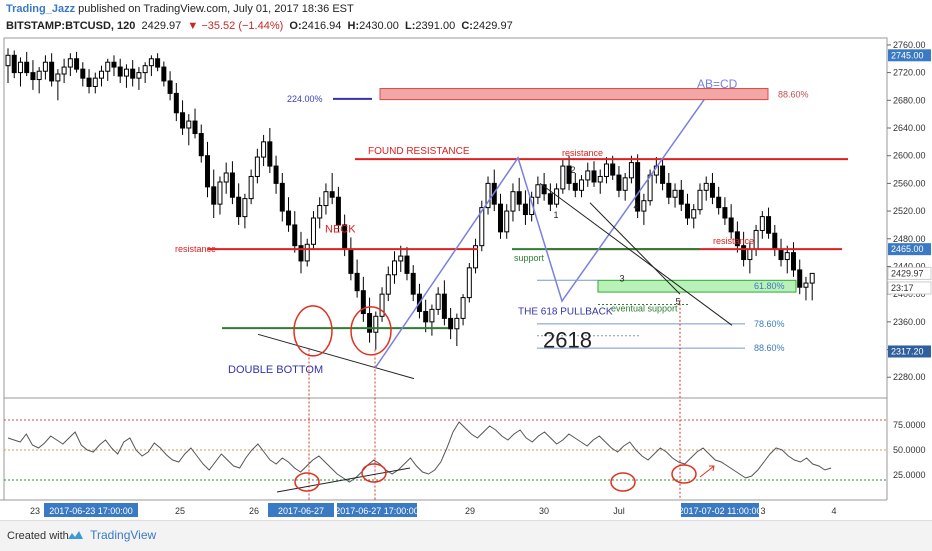 The width and height of the screenshot is (932, 551). Describe the element at coordinates (907, 249) in the screenshot. I see `price-tag-label: 2465.00` at that location.